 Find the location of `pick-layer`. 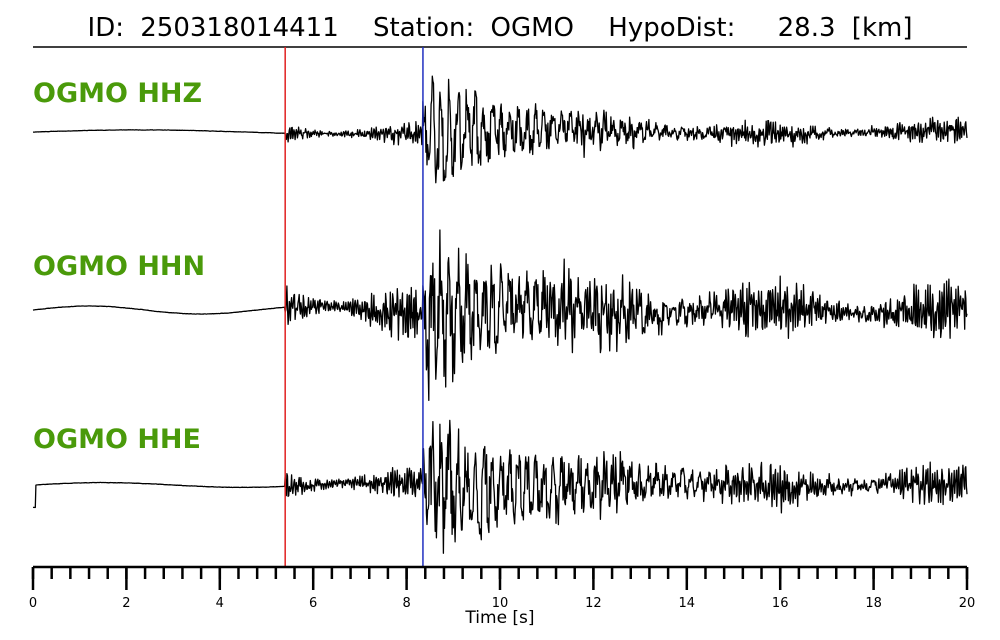

pick-layer is located at coordinates (354, 307).